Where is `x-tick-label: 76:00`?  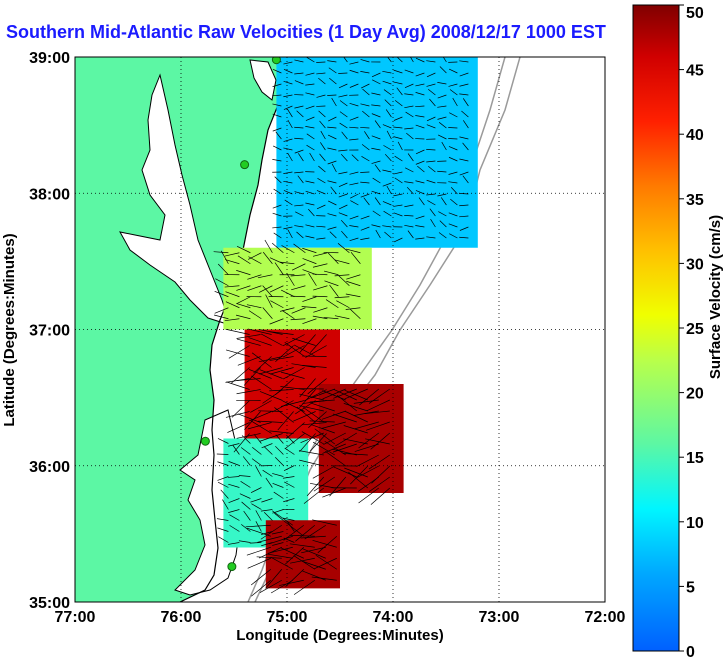 x-tick-label: 76:00 is located at coordinates (181, 617).